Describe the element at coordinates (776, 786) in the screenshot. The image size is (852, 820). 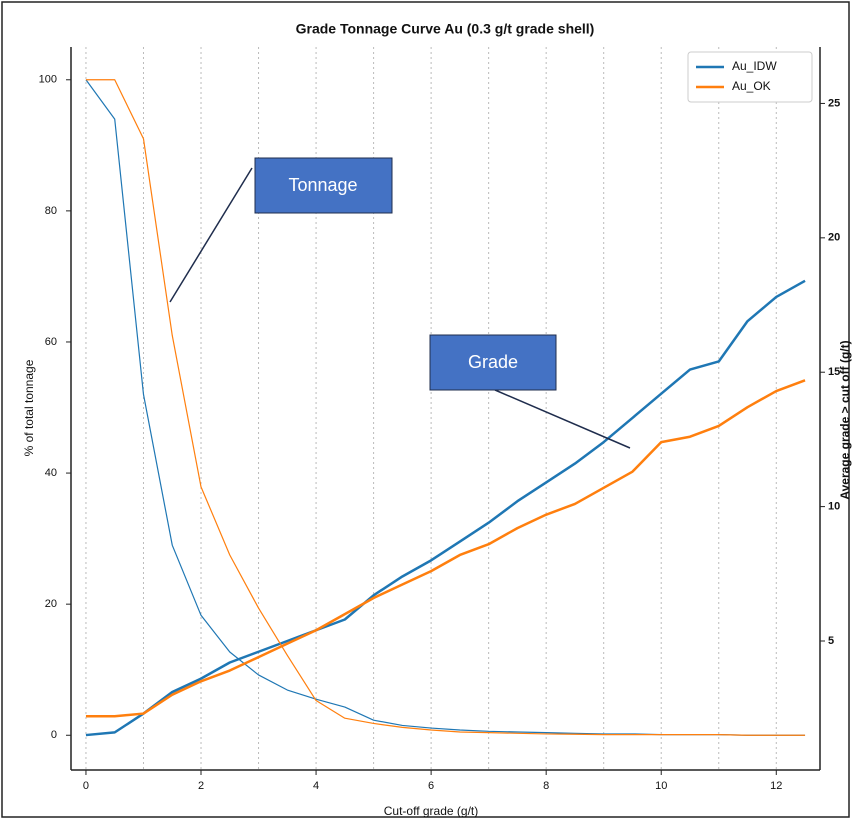
I see `x-tick-label: 12` at that location.